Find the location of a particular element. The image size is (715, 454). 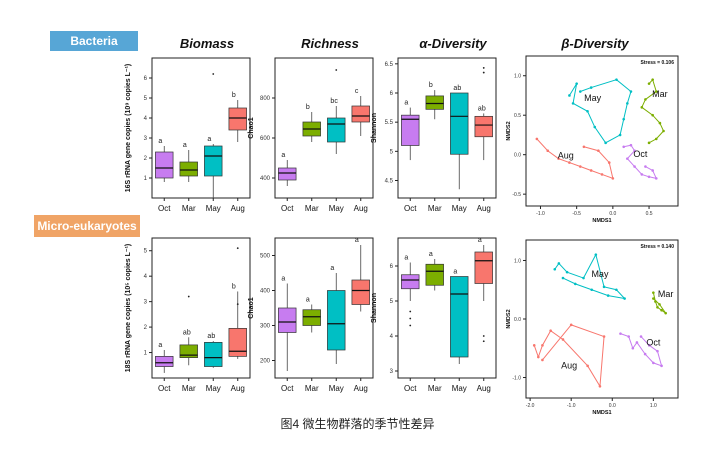

eukaryotes-diversity-ytick-label: 6 is located at coordinates (392, 267).